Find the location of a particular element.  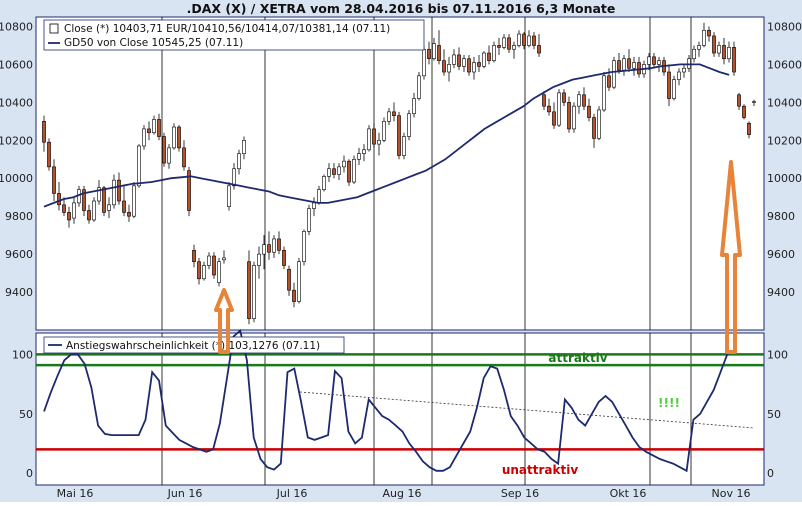

price-tick-left: 10400 is located at coordinates (16, 102).